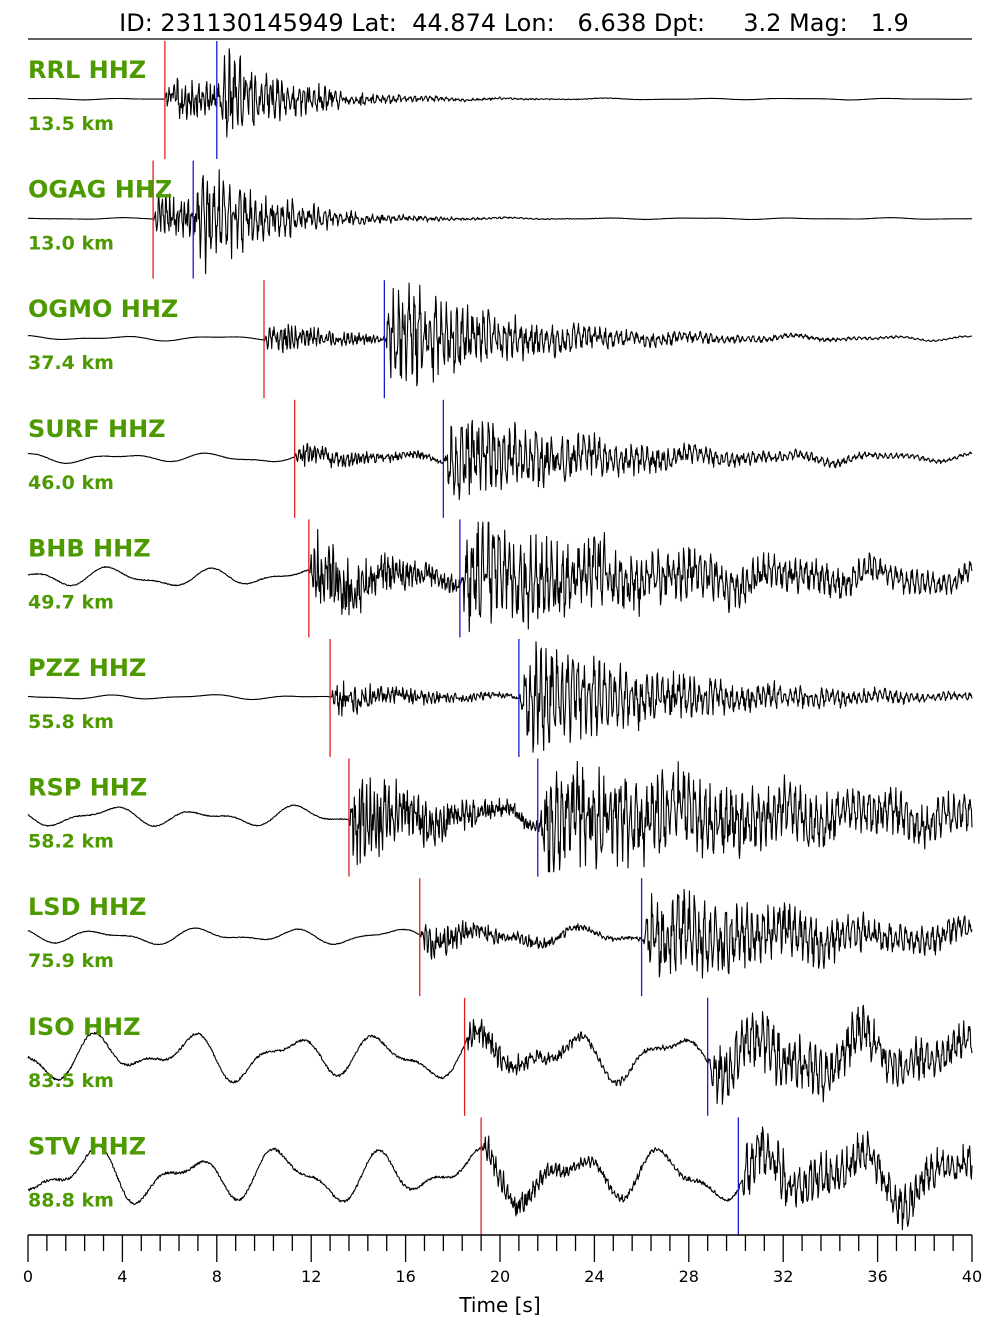 This screenshot has width=1000, height=1333. I want to click on trace-rsp-hhz, so click(500, 816).